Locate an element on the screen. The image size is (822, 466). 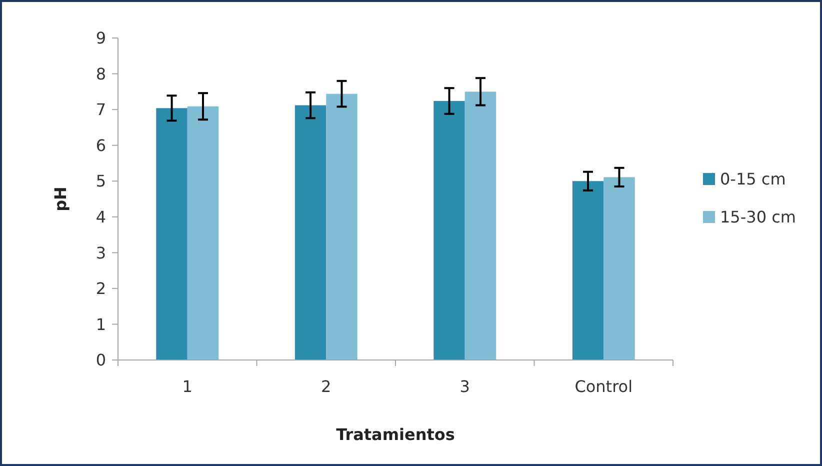
x-axis-title: Tratamientos is located at coordinates (395, 434).